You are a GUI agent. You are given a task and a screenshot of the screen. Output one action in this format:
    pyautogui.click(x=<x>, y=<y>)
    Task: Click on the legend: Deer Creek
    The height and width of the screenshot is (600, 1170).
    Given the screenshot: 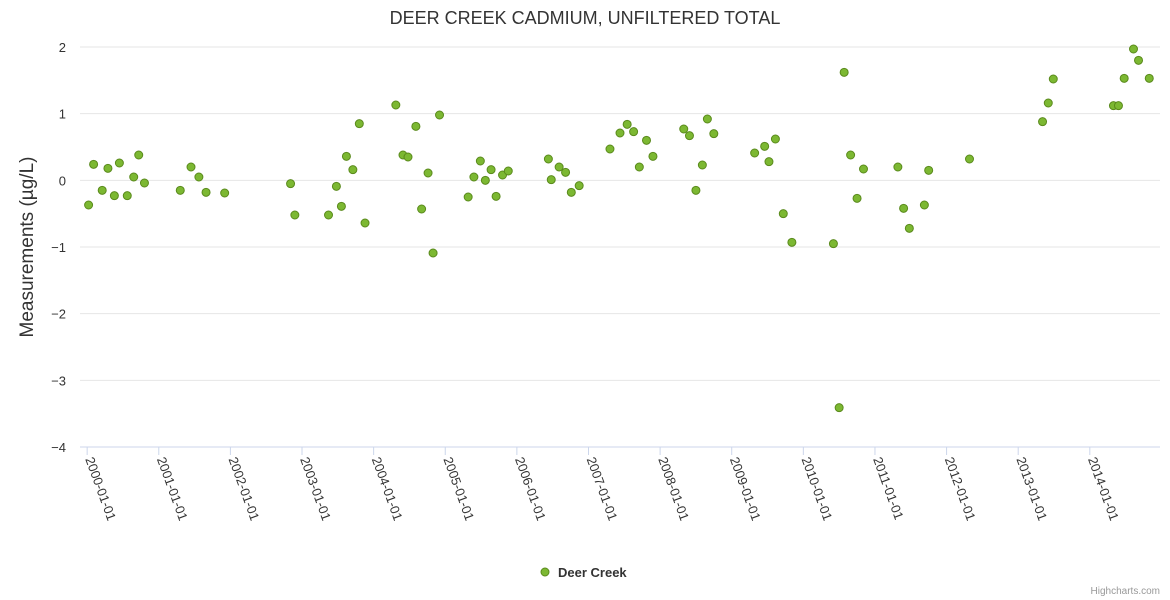 What is the action you would take?
    pyautogui.click(x=583, y=572)
    